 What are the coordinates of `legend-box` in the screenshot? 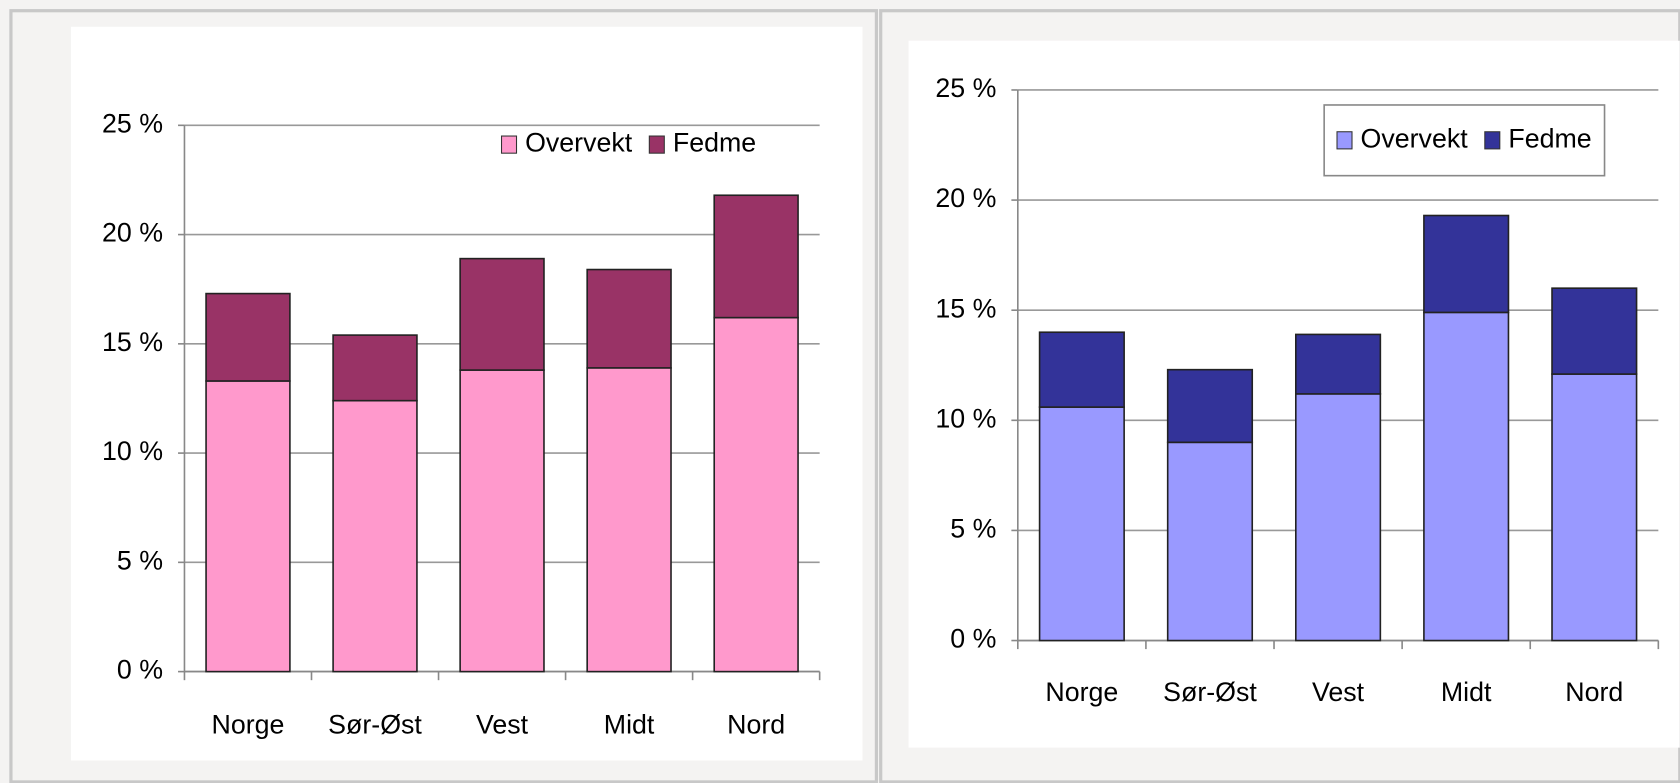 It's located at (1464, 140).